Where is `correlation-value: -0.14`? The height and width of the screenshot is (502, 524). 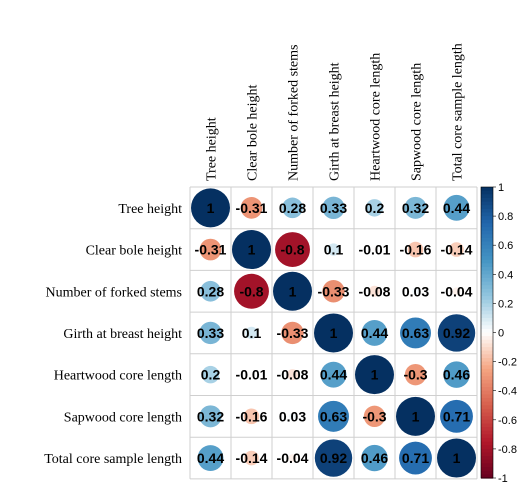 correlation-value: -0.14 is located at coordinates (457, 250).